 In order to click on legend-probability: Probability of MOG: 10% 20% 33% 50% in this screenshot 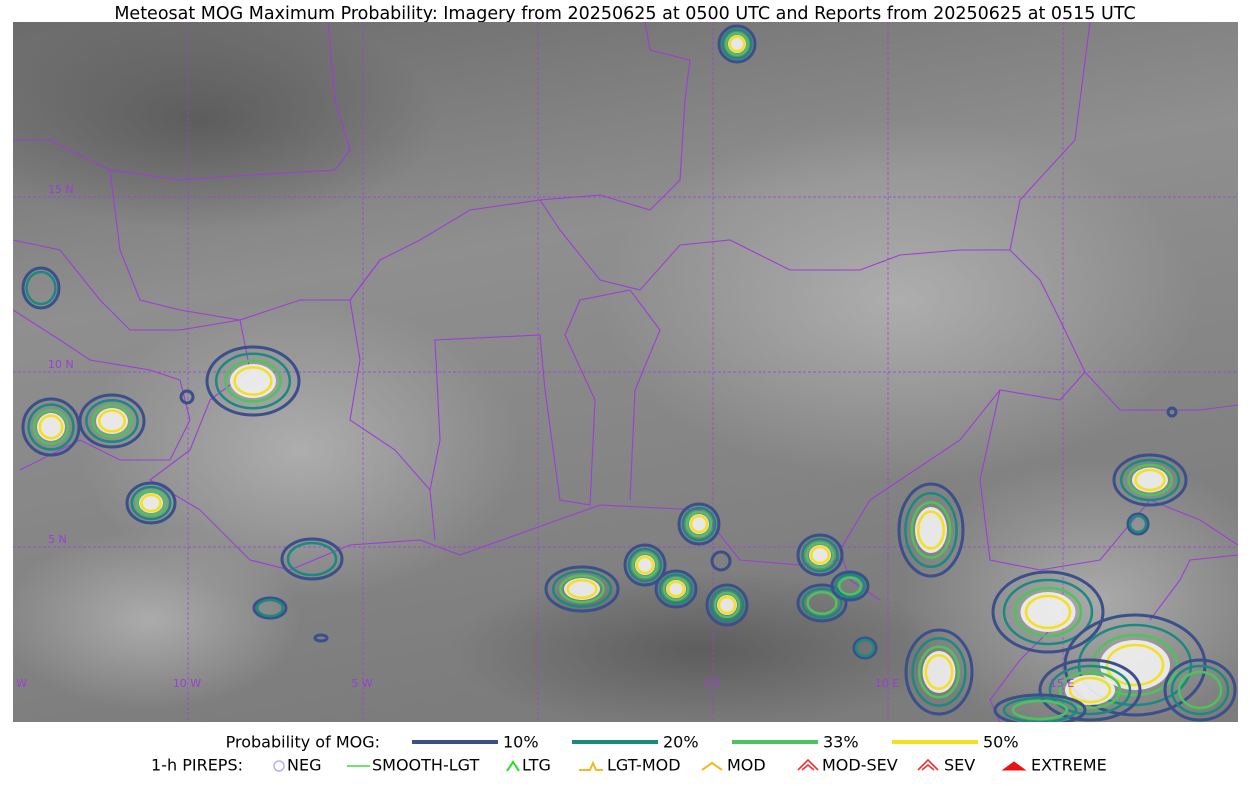, I will do `click(622, 742)`.